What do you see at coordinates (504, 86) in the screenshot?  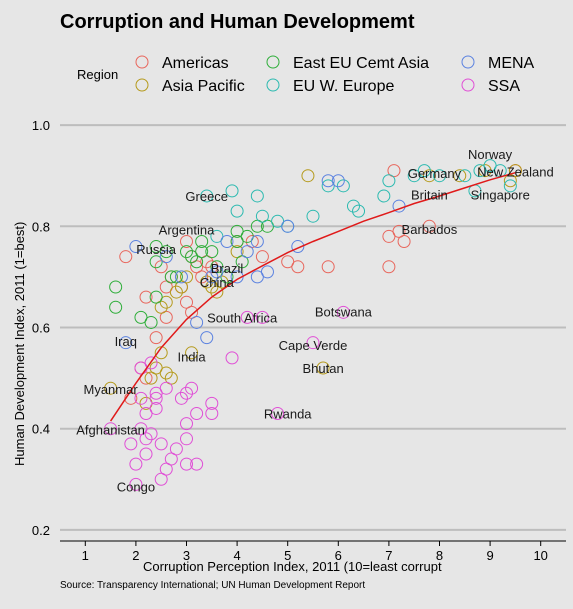 I see `legend-label: SSA` at bounding box center [504, 86].